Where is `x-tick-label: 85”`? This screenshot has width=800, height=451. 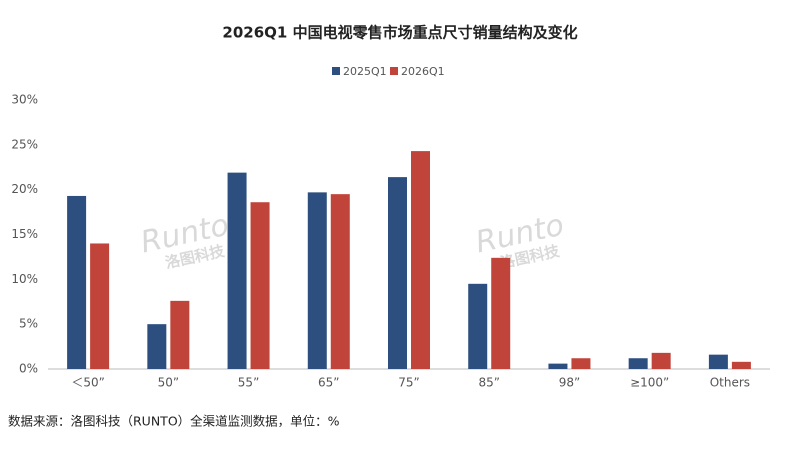
x-tick-label: 85” is located at coordinates (489, 383).